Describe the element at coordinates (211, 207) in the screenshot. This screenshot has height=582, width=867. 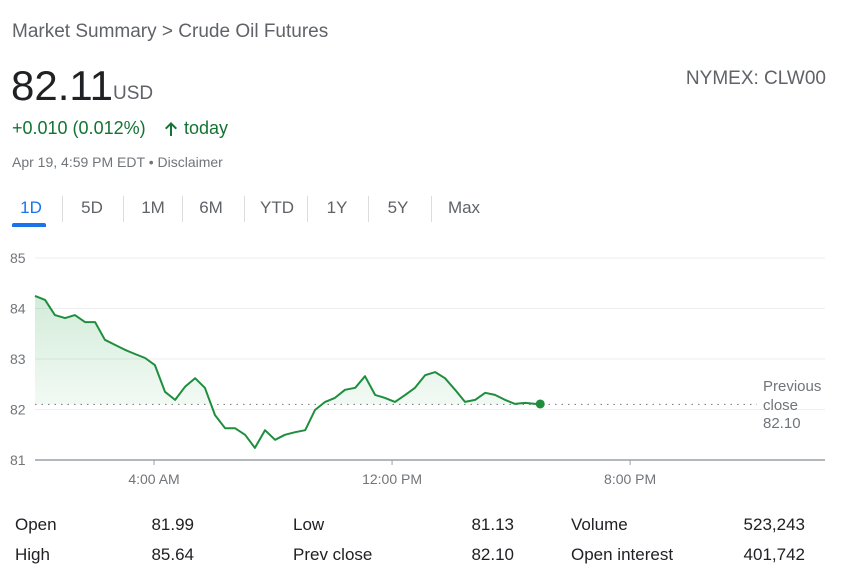
I see `range-tab: 6M` at that location.